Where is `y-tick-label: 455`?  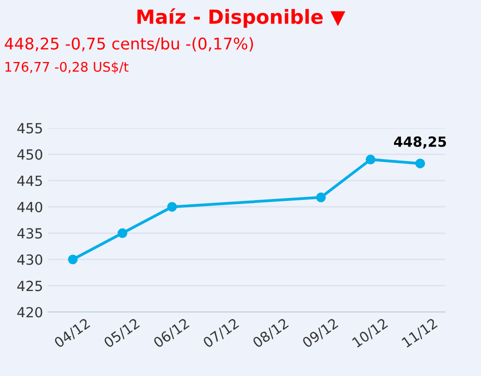
y-tick-label: 455 is located at coordinates (29, 128).